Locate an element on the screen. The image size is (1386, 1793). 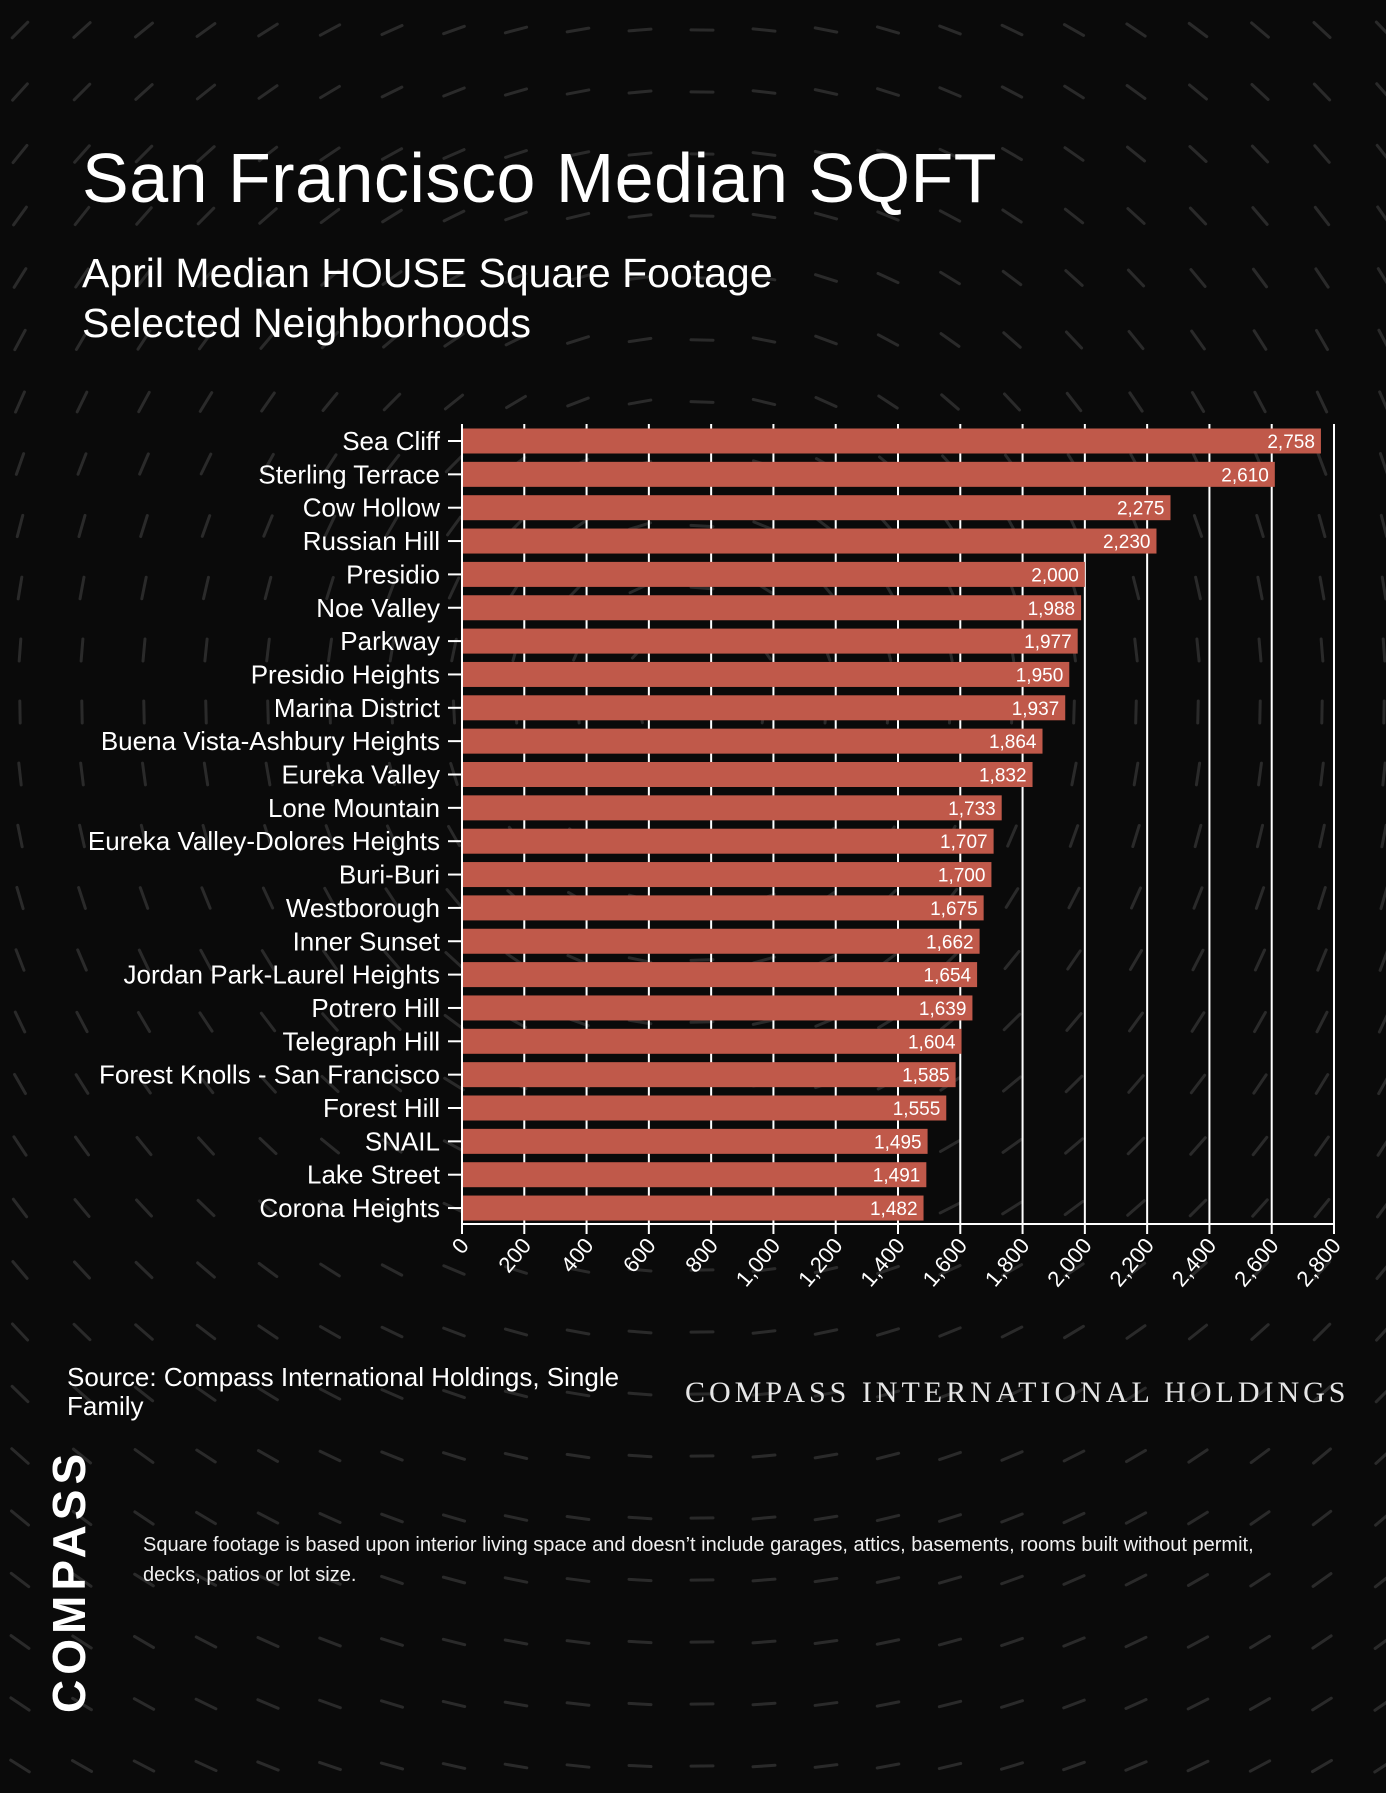
x-tick-label: 200 is located at coordinates (514, 1255).